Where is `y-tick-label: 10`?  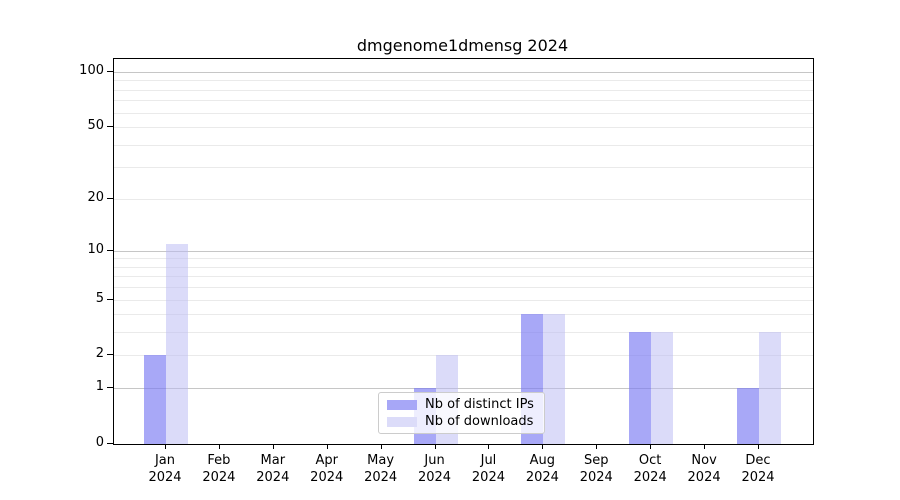 y-tick-label: 10 is located at coordinates (95, 249).